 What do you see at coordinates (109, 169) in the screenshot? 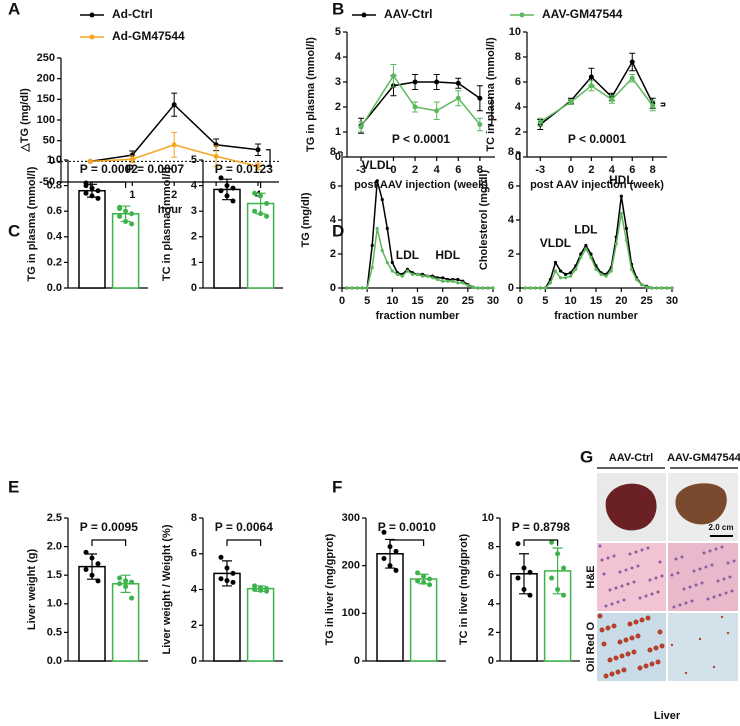
I see `p-value: P = 0.0002` at bounding box center [109, 169].